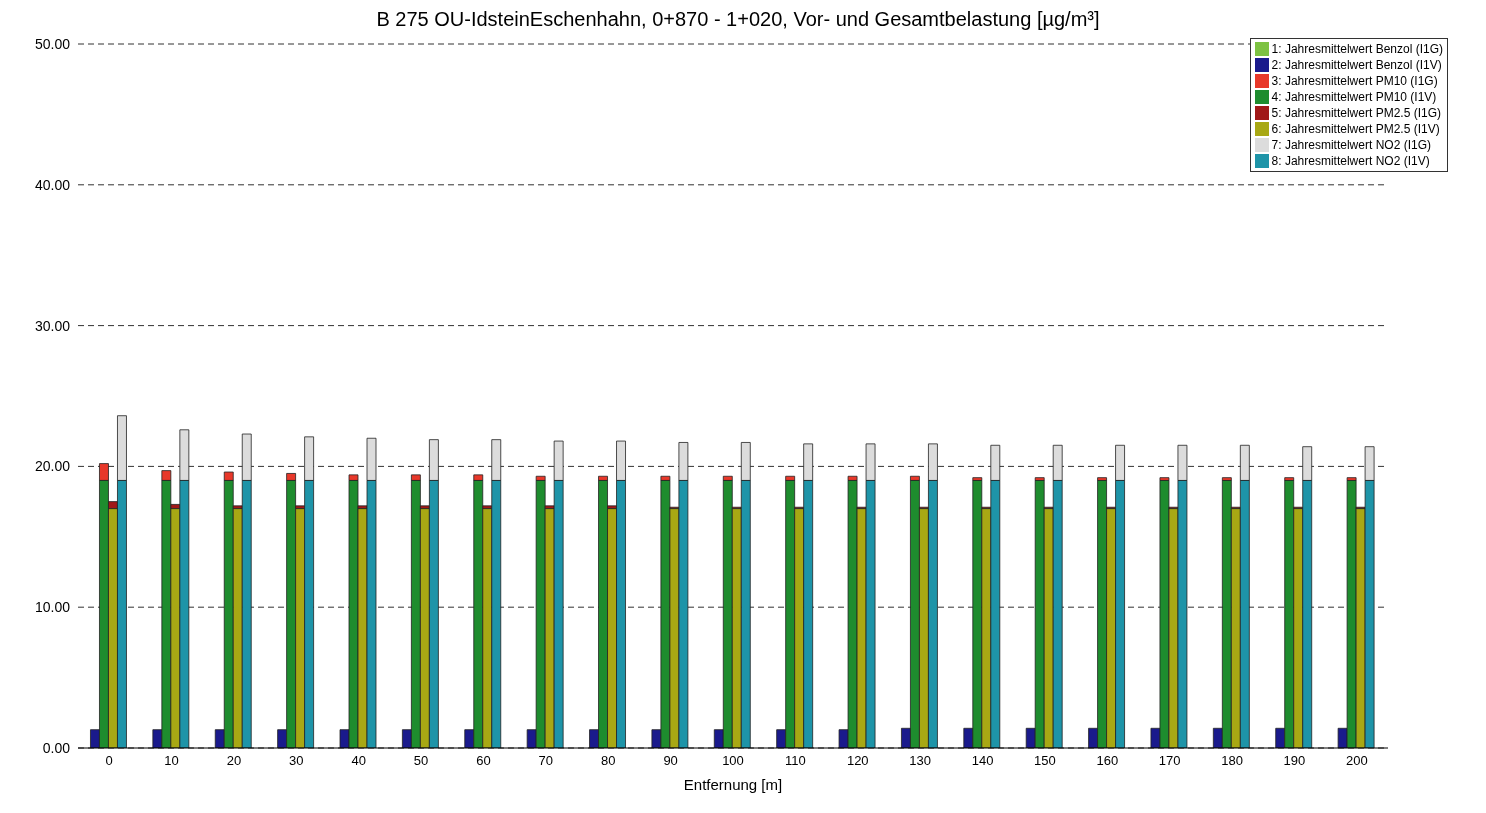 The height and width of the screenshot is (813, 1486). I want to click on x-tick-label: 140, so click(982, 761).